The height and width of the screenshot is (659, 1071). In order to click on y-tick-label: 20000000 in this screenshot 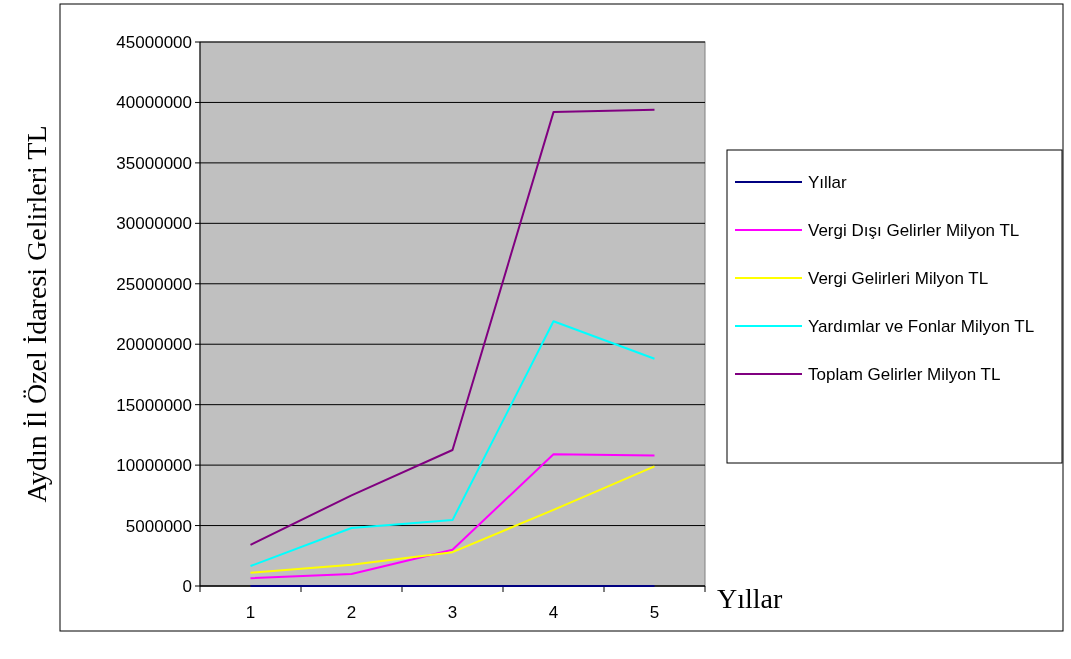, I will do `click(154, 345)`.